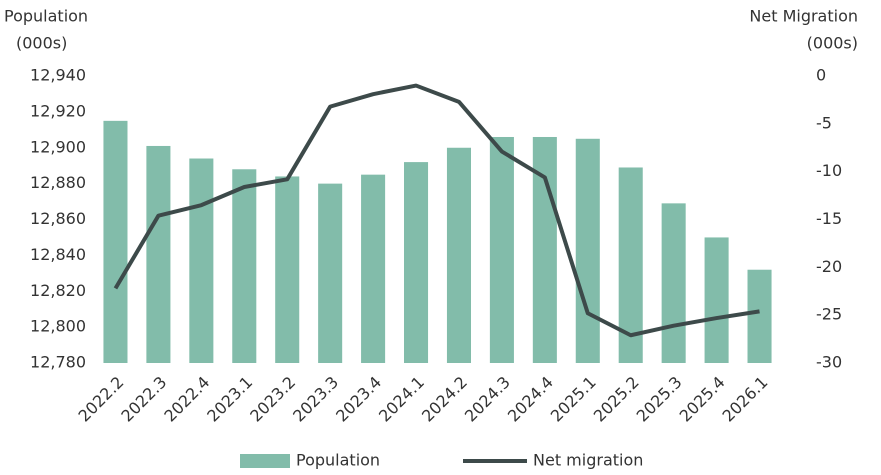  I want to click on x-tick-label: 2024.3, so click(487, 399).